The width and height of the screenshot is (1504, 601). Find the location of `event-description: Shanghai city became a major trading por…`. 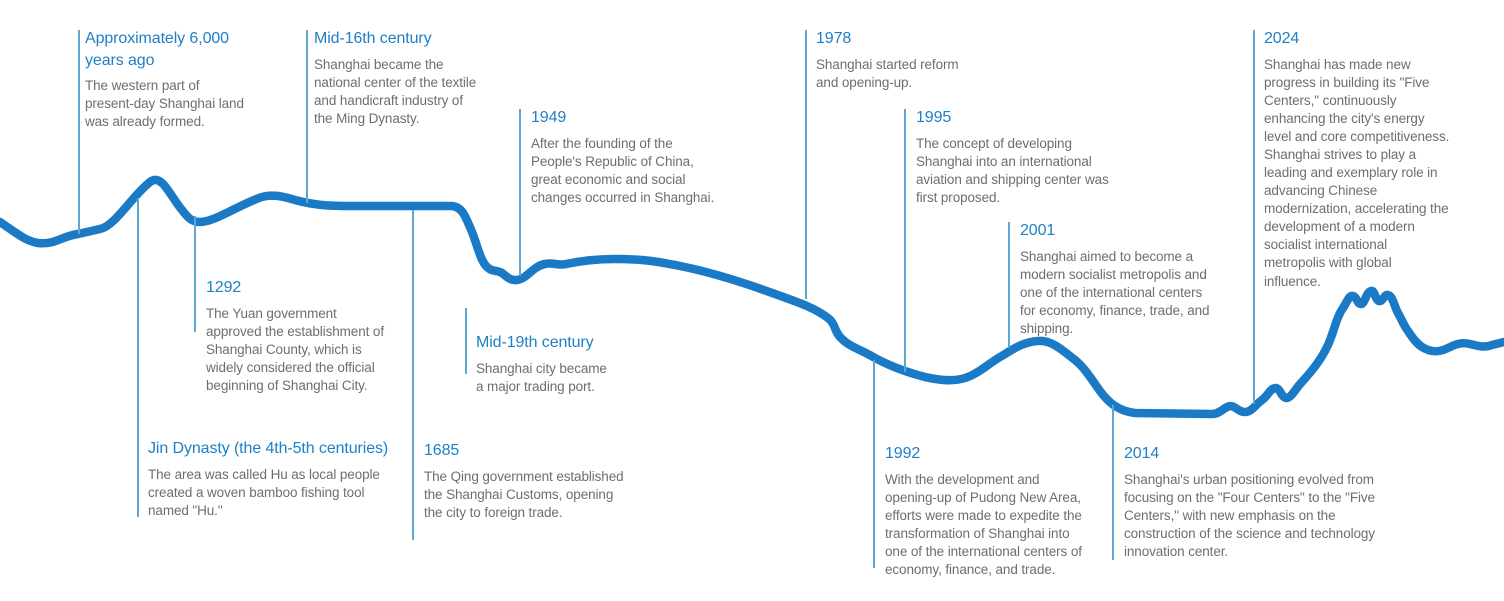

event-description: Shanghai city became a major trading por… is located at coordinates (541, 377).